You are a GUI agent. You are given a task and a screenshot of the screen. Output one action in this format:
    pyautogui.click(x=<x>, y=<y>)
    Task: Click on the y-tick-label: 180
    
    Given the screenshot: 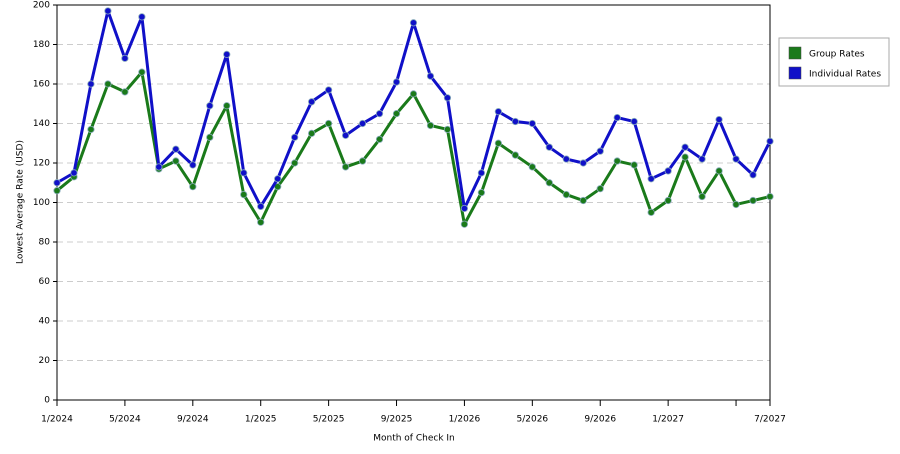 What is the action you would take?
    pyautogui.click(x=41, y=45)
    